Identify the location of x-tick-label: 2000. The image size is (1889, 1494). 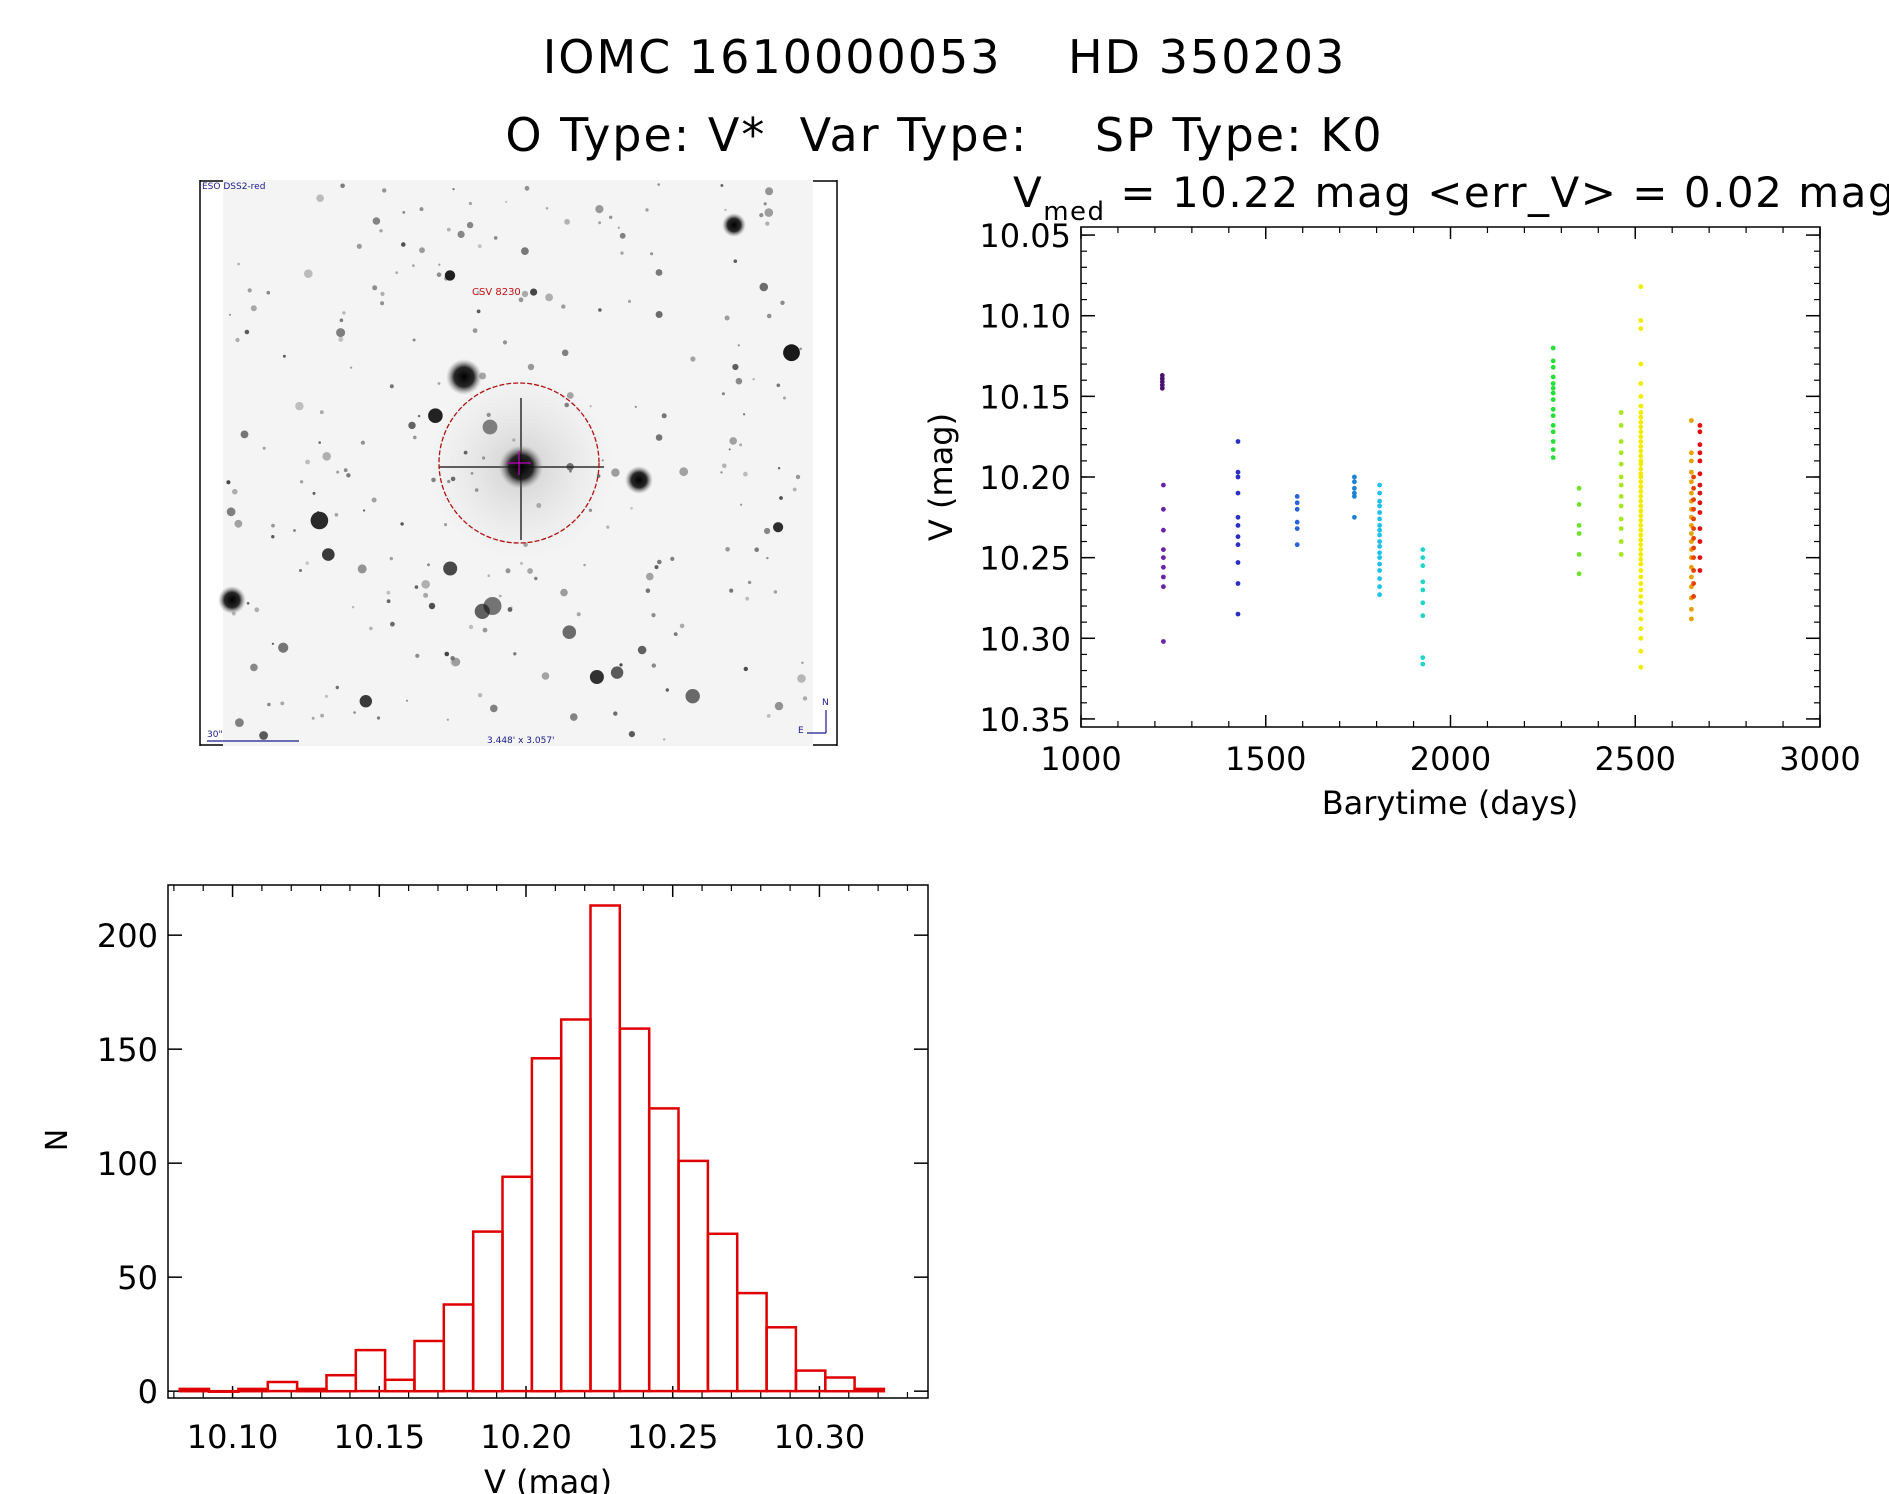
(1450, 759).